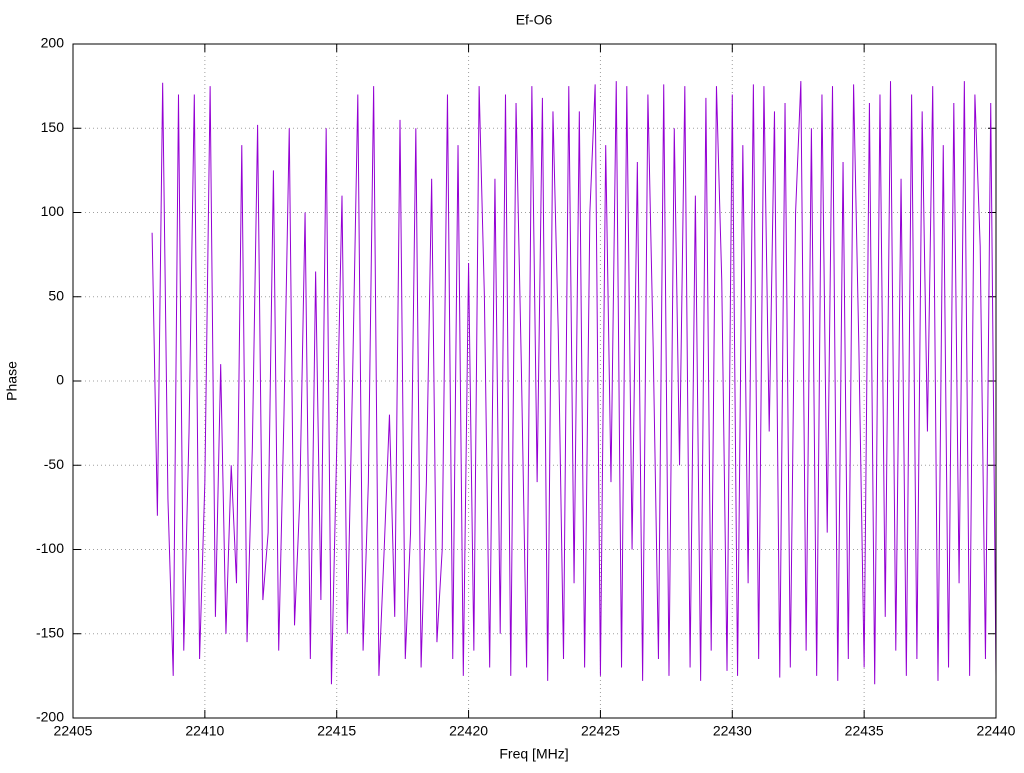 The height and width of the screenshot is (773, 1024). Describe the element at coordinates (73, 731) in the screenshot. I see `x-tick-label: 22405` at that location.